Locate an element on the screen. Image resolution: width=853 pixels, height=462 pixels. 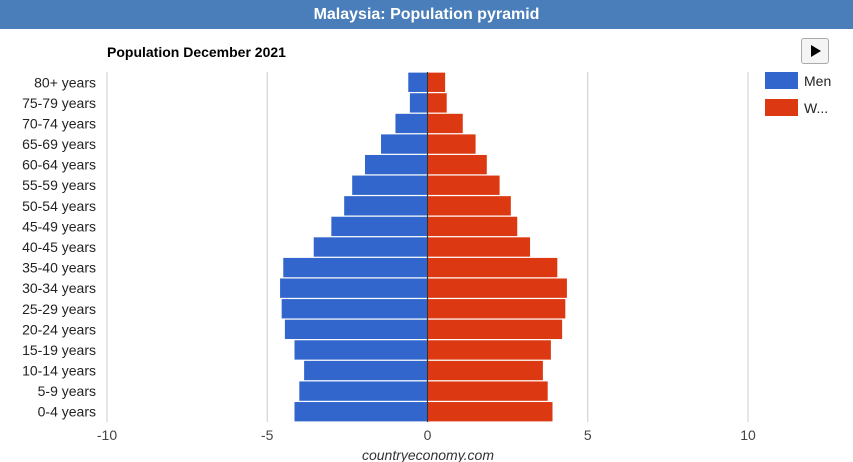
y-tick-label: 30-34 years is located at coordinates (59, 288).